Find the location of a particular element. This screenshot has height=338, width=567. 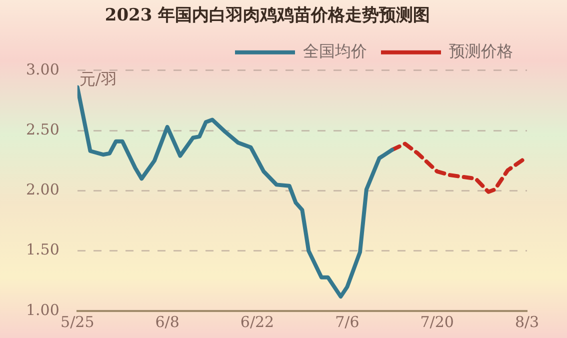

y-tick-label: 2.50 is located at coordinates (43, 129).